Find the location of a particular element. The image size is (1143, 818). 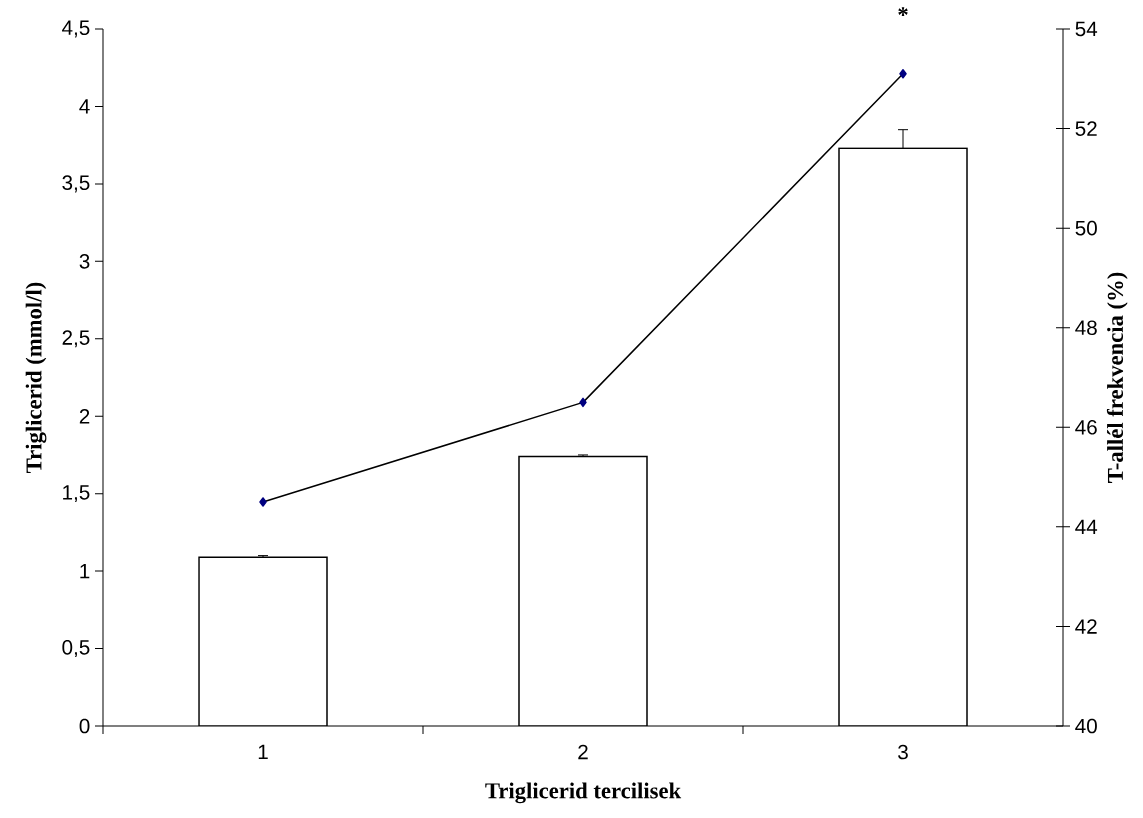

y2-tick-label: 52 is located at coordinates (1086, 128).